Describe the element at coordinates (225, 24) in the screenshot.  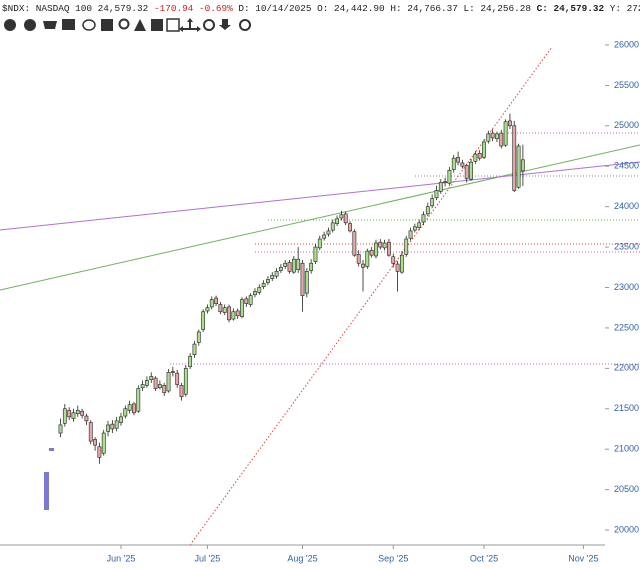
I see `download-icon` at that location.